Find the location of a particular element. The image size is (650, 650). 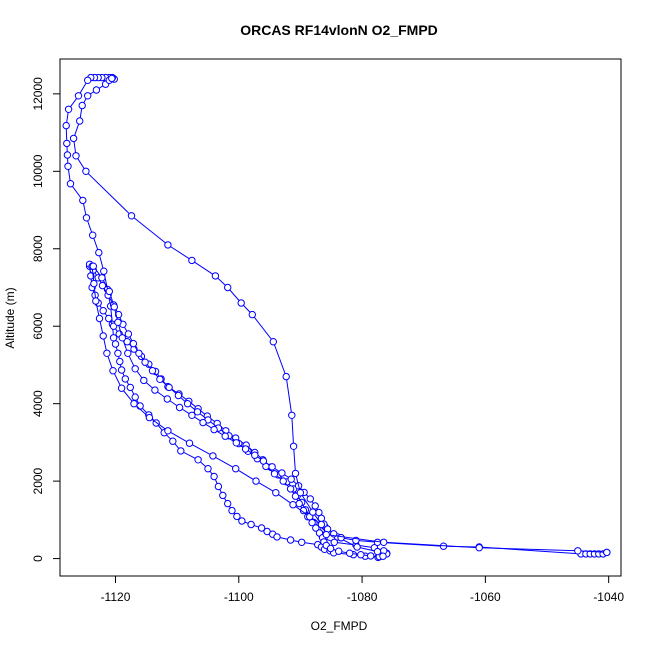

x-tick-label: -1100 is located at coordinates (239, 597).